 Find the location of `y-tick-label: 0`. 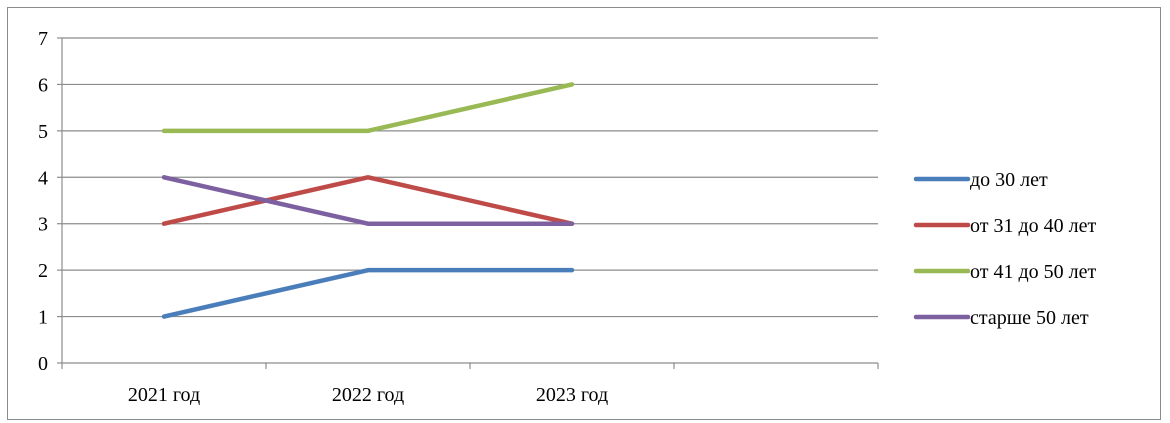

y-tick-label: 0 is located at coordinates (43, 364).